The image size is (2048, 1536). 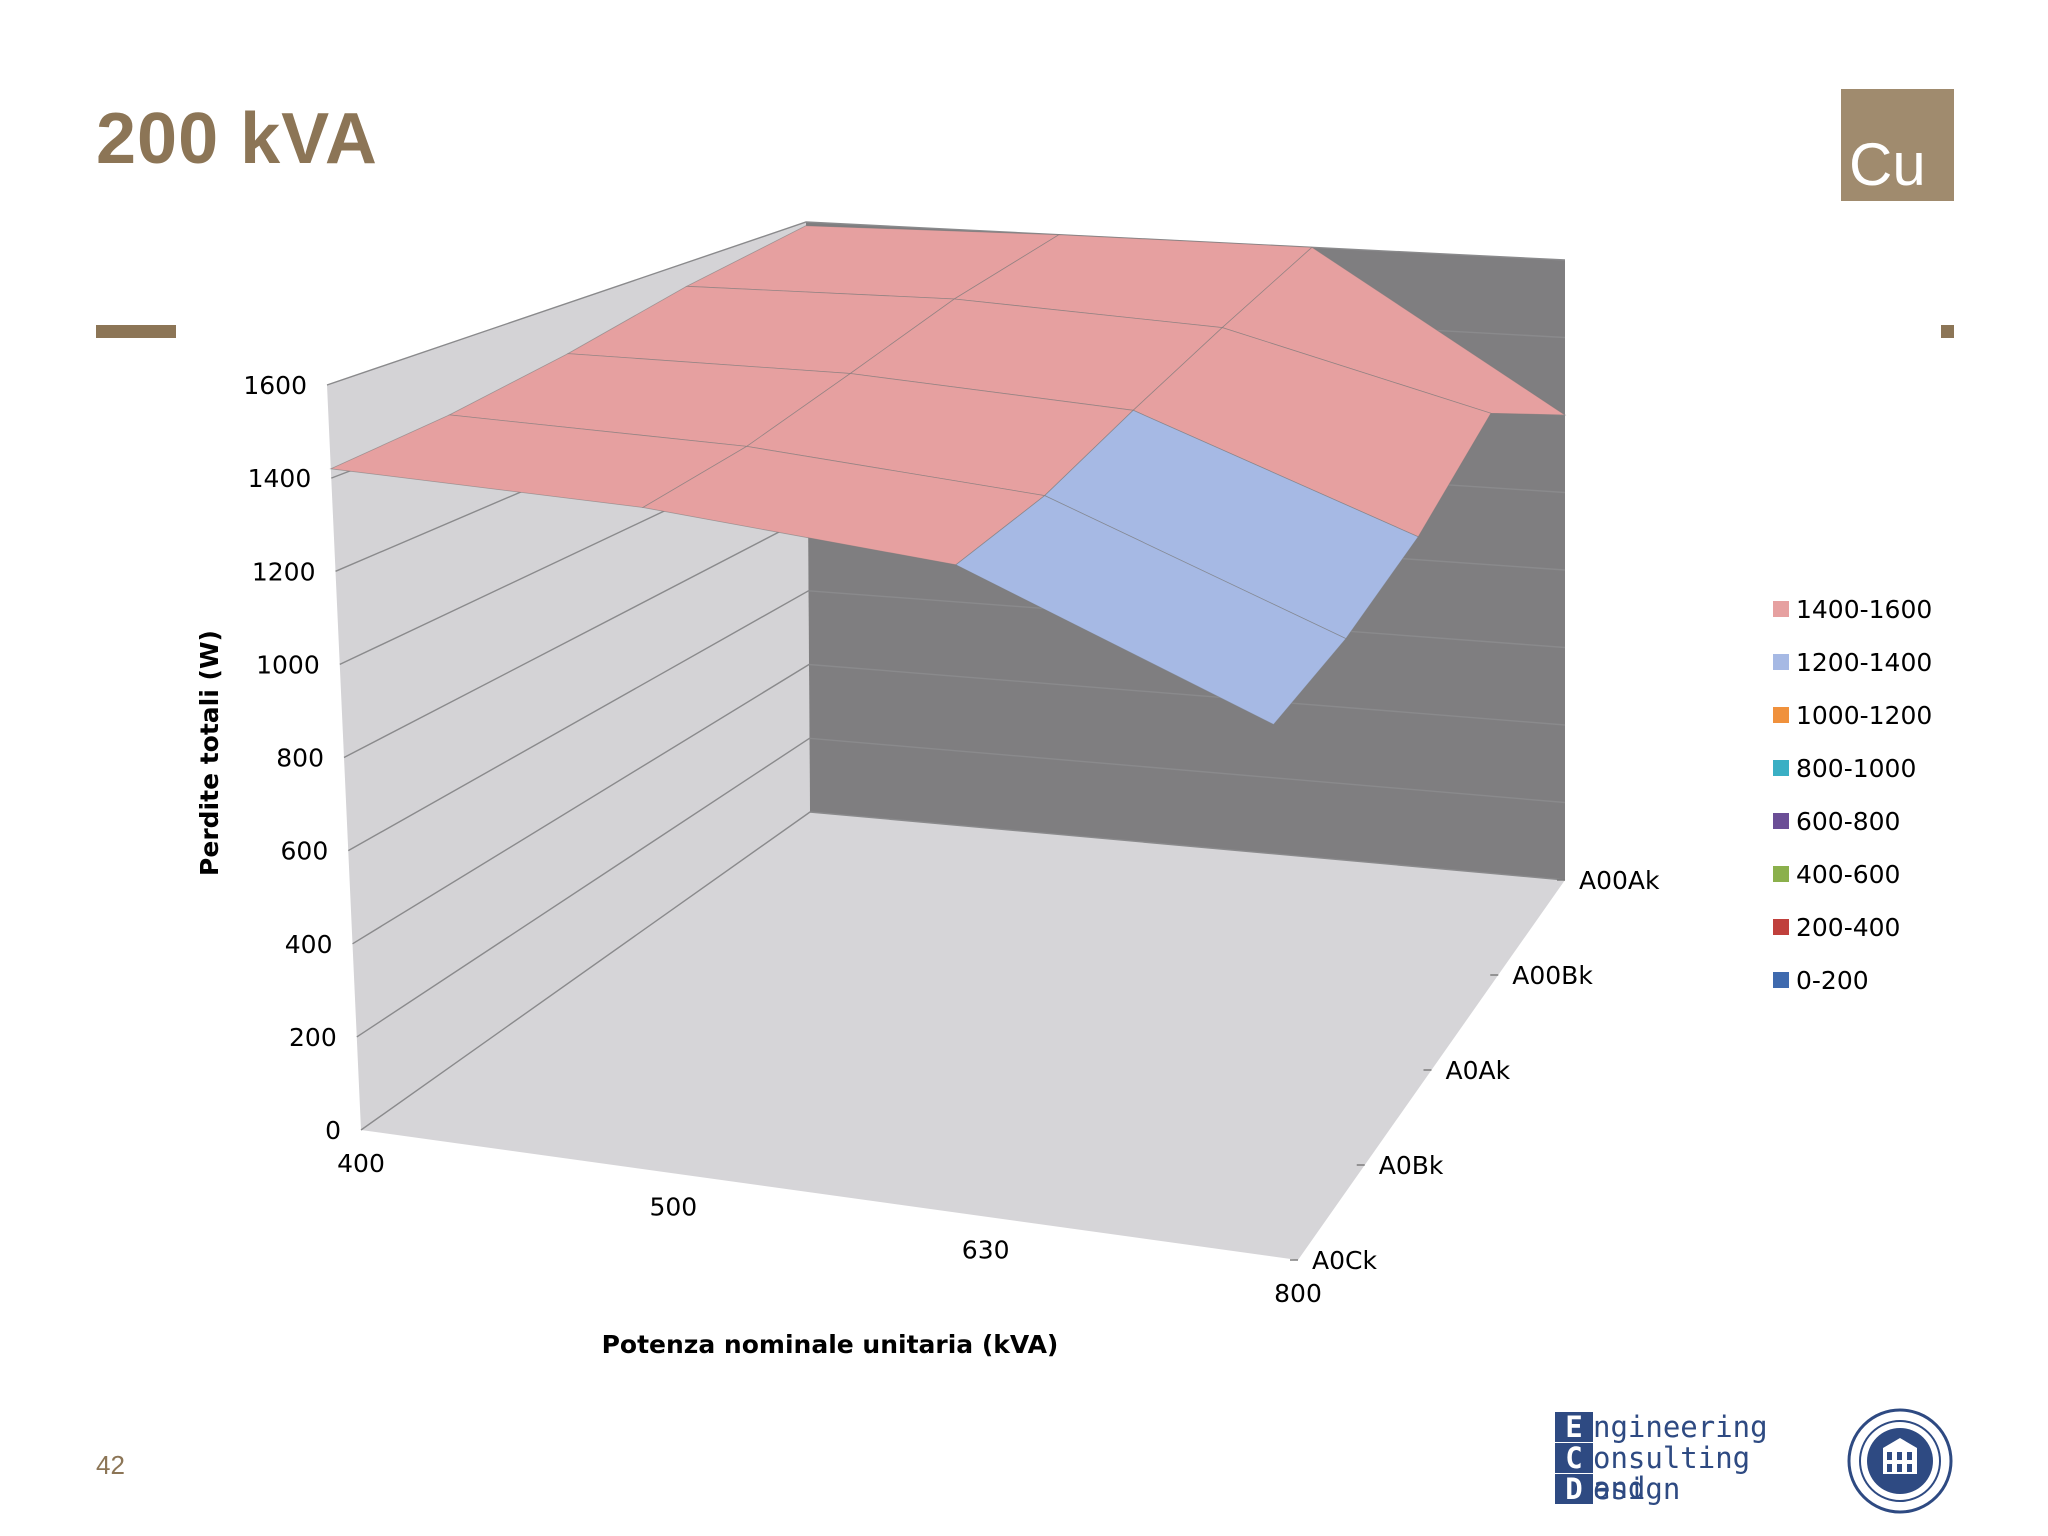 What do you see at coordinates (1832, 980) in the screenshot?
I see `legend-label: 0-200` at bounding box center [1832, 980].